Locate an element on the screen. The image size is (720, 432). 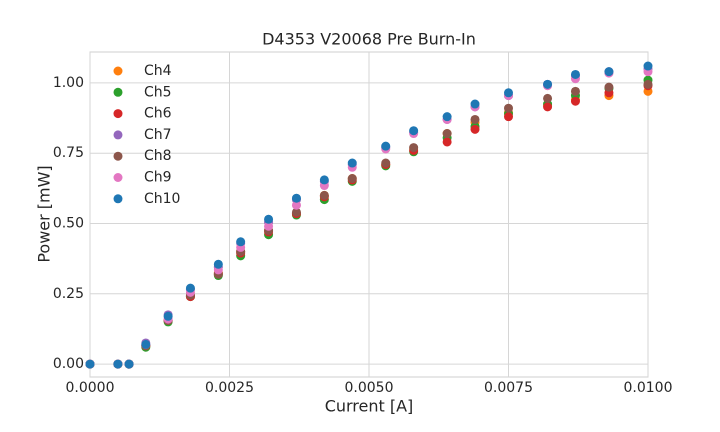
x-tick-label: 0.0000 is located at coordinates (90, 388).